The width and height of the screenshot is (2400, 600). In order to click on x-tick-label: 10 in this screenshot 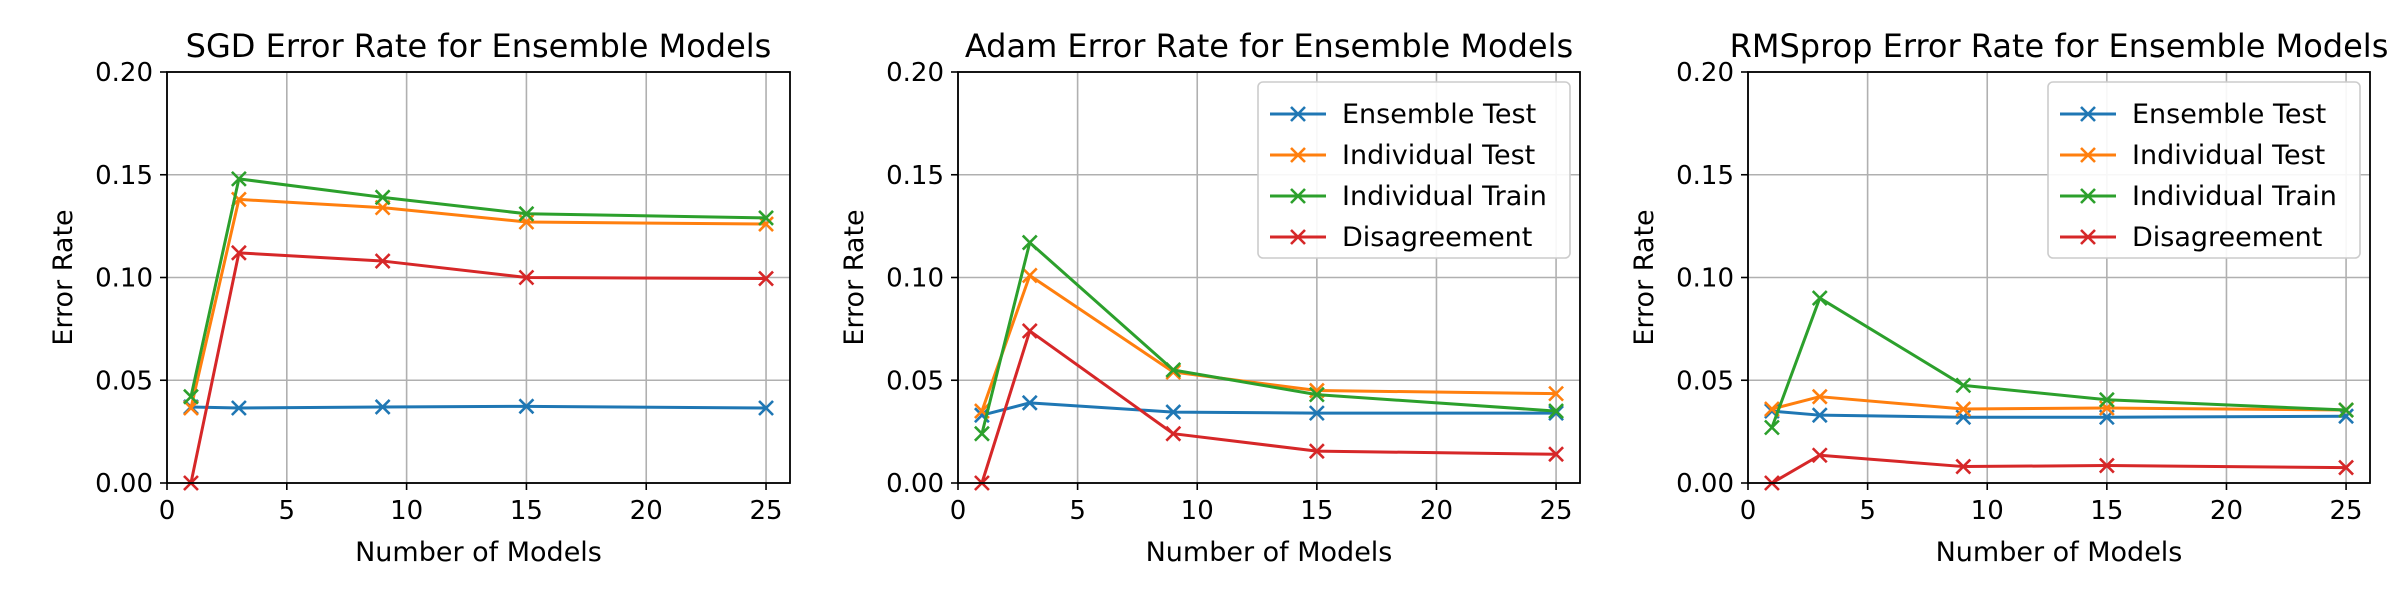, I will do `click(1197, 511)`.